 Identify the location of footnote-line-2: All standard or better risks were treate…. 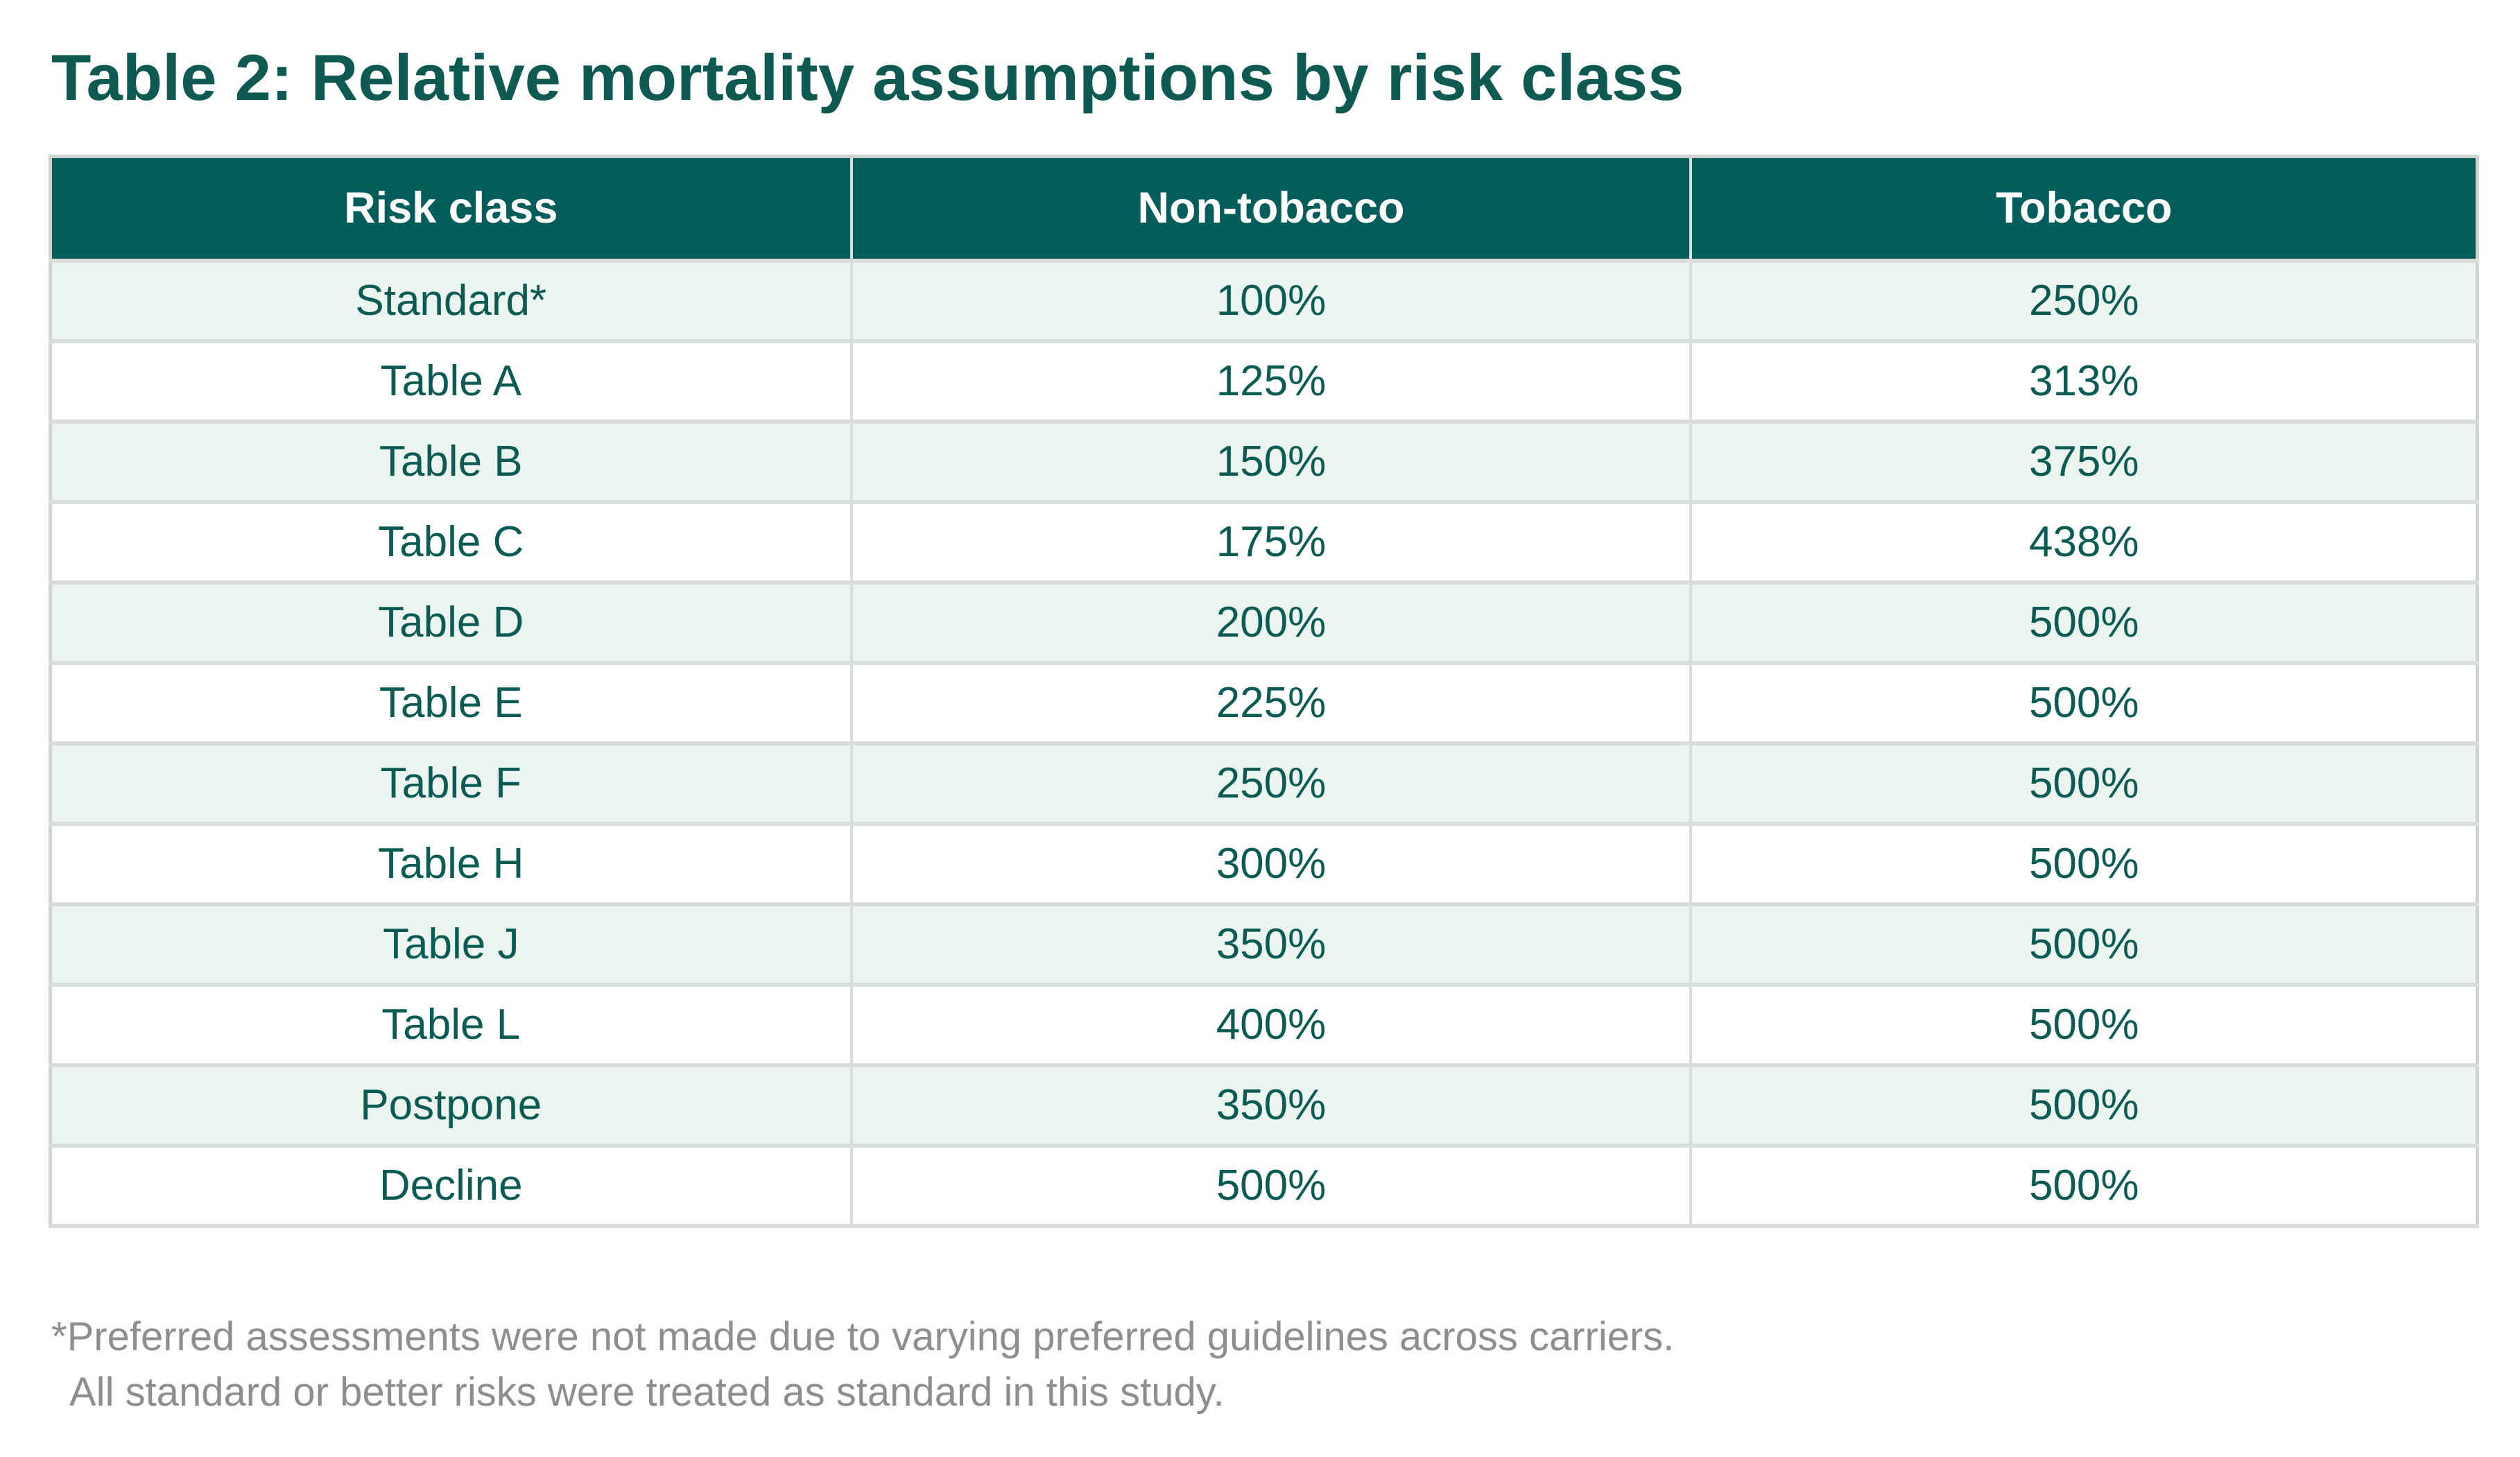
(647, 1392).